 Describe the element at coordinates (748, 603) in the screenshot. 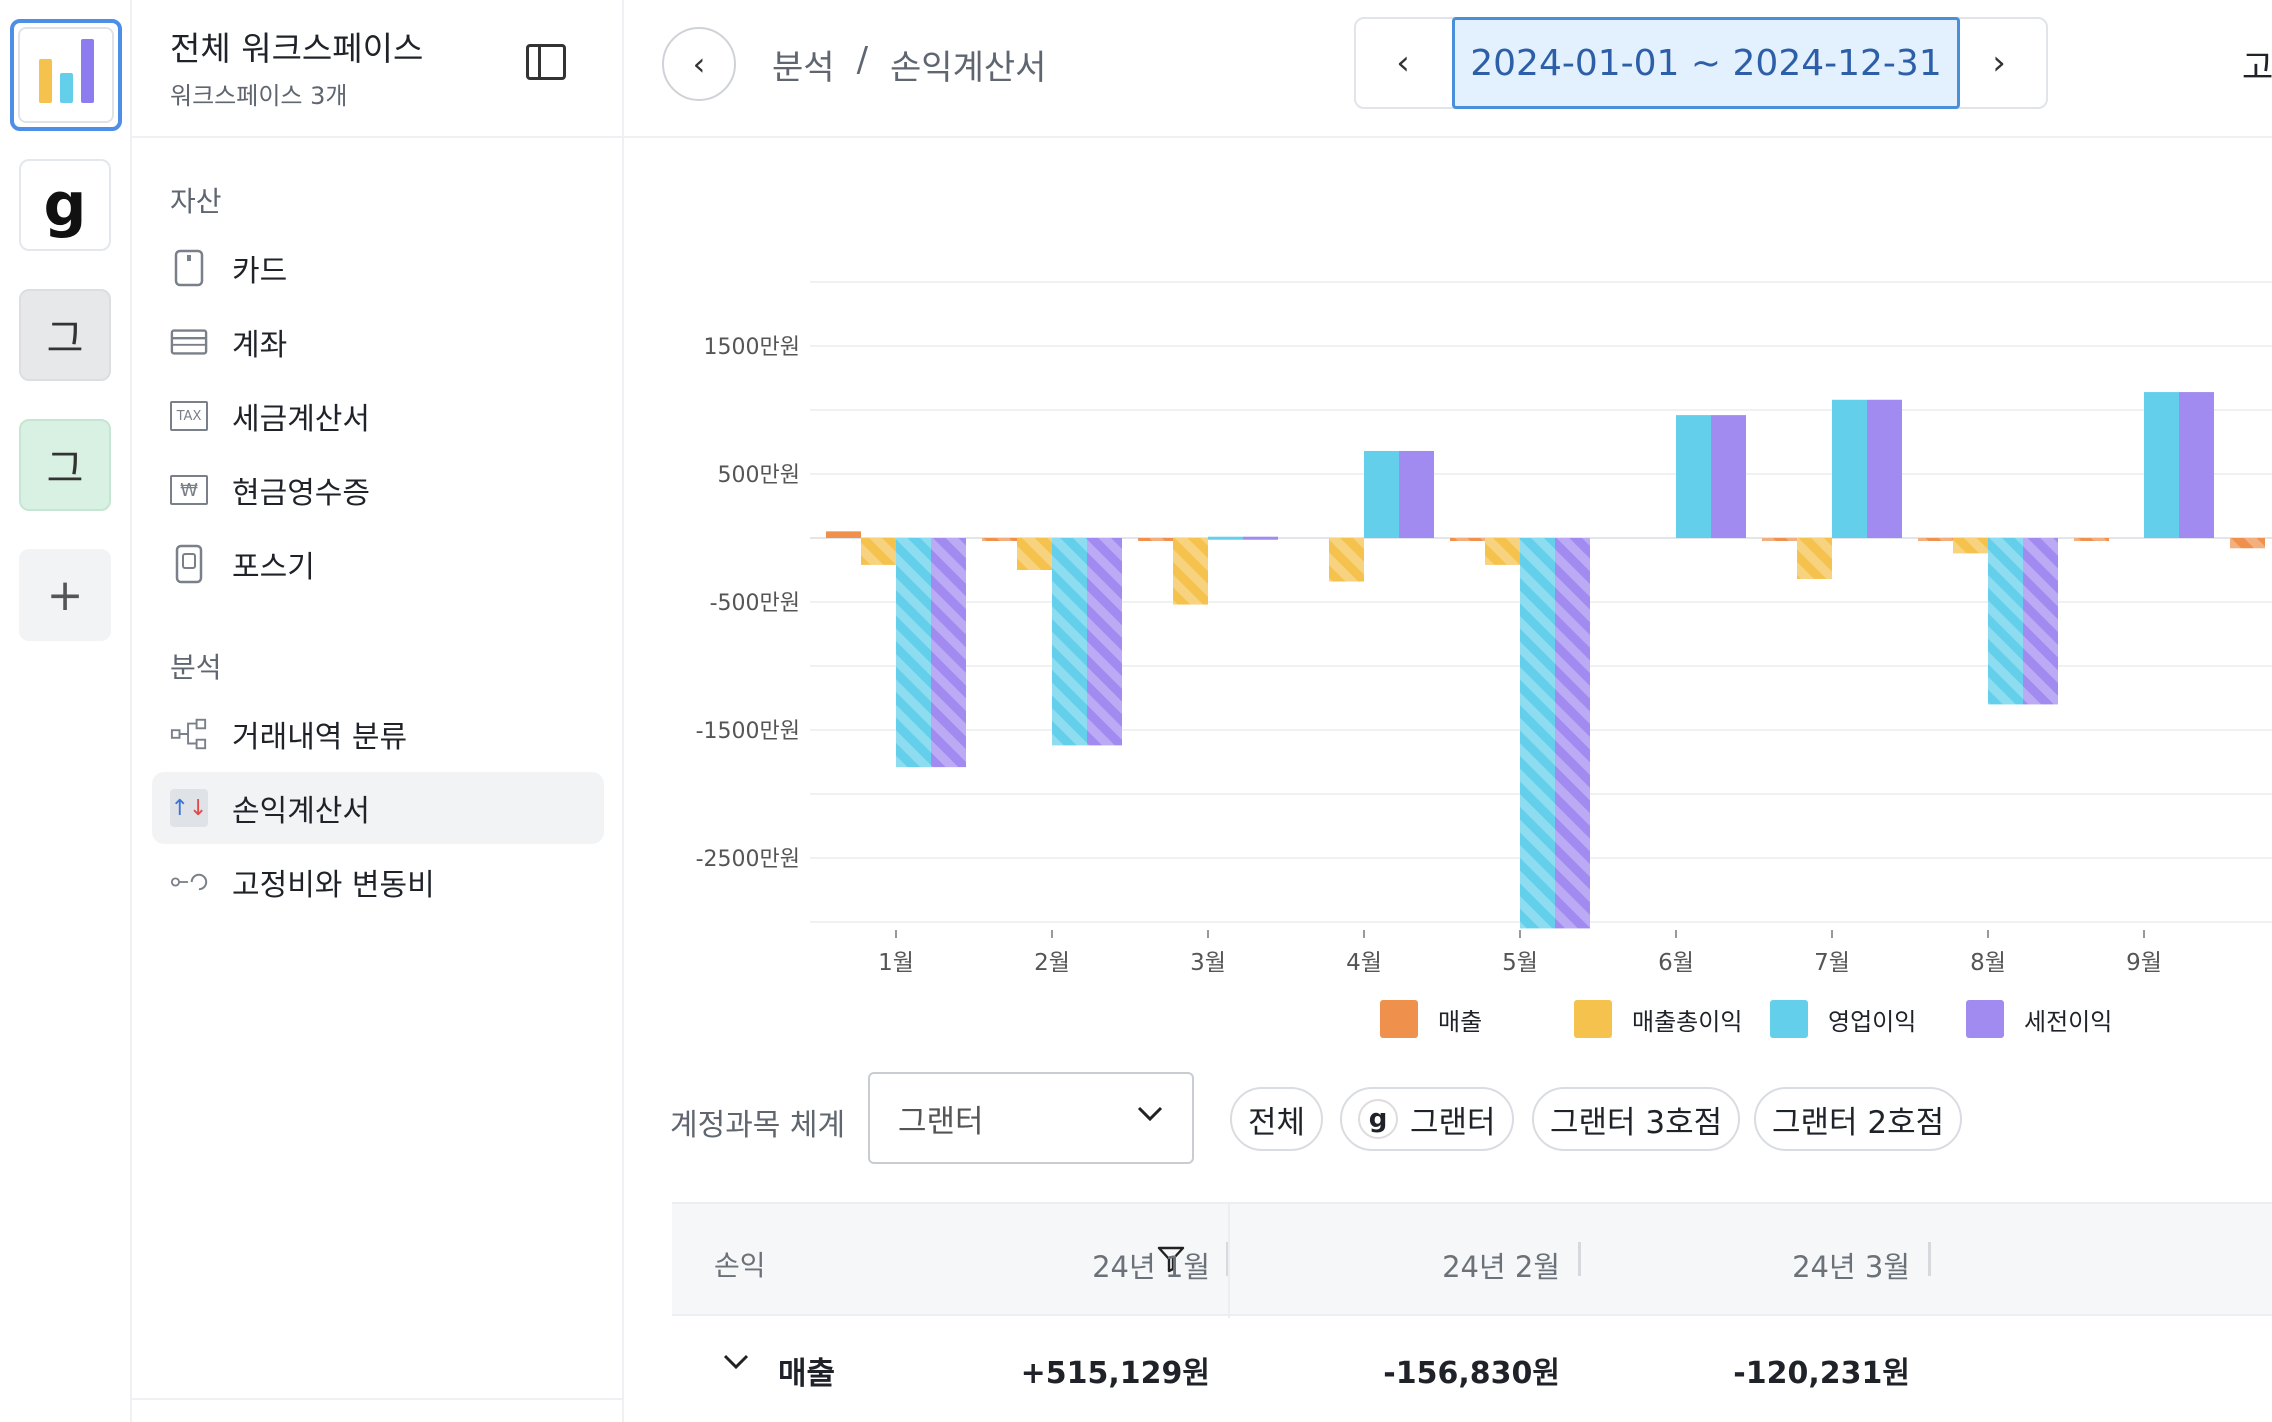

I see `y-axis: 1500만원 500만원 -500만원 -1500만원 -2500만원` at that location.